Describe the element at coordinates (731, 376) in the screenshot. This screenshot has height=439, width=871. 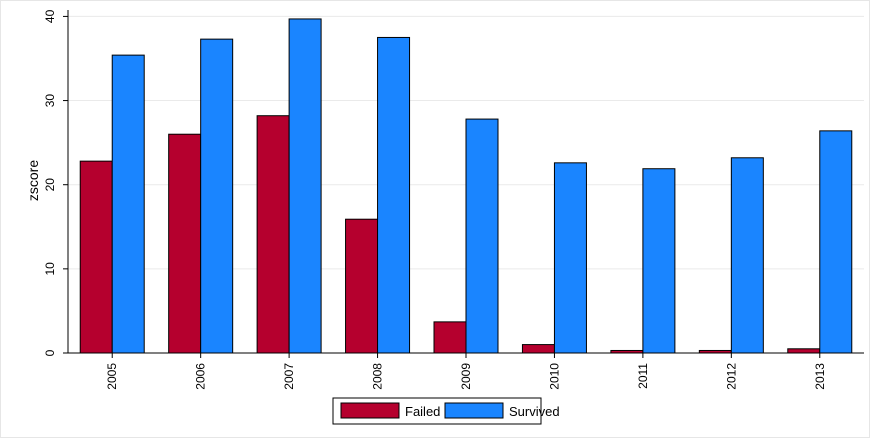
I see `x-tick-label-2012: 2012` at that location.